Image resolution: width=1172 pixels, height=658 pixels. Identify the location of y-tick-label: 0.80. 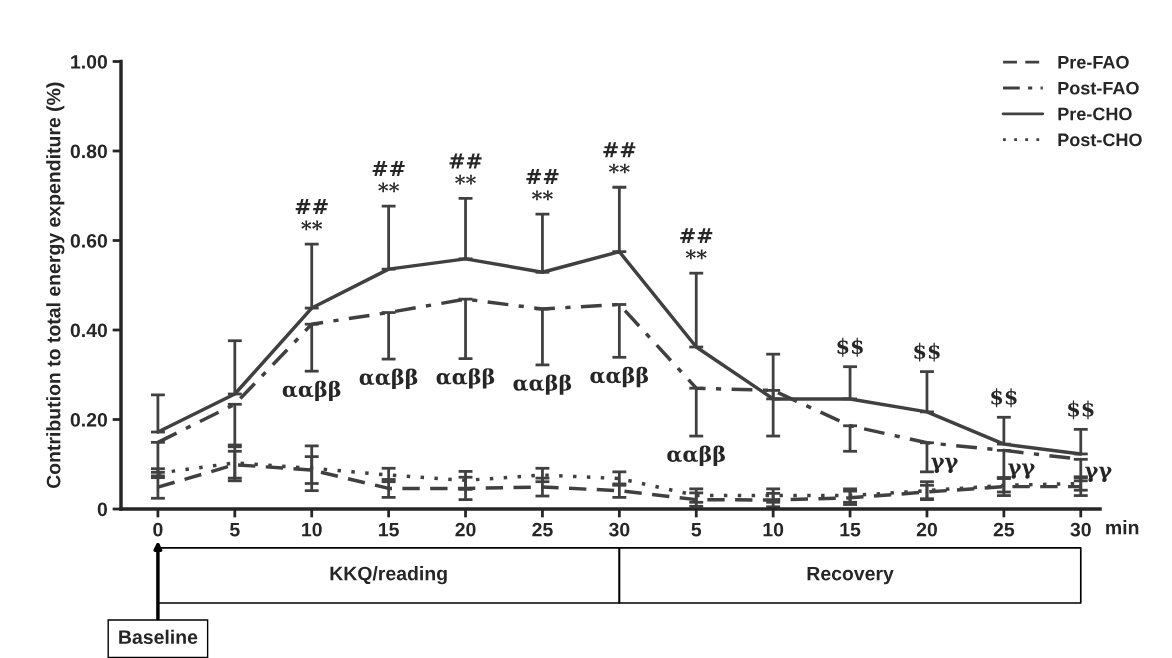
(89, 151).